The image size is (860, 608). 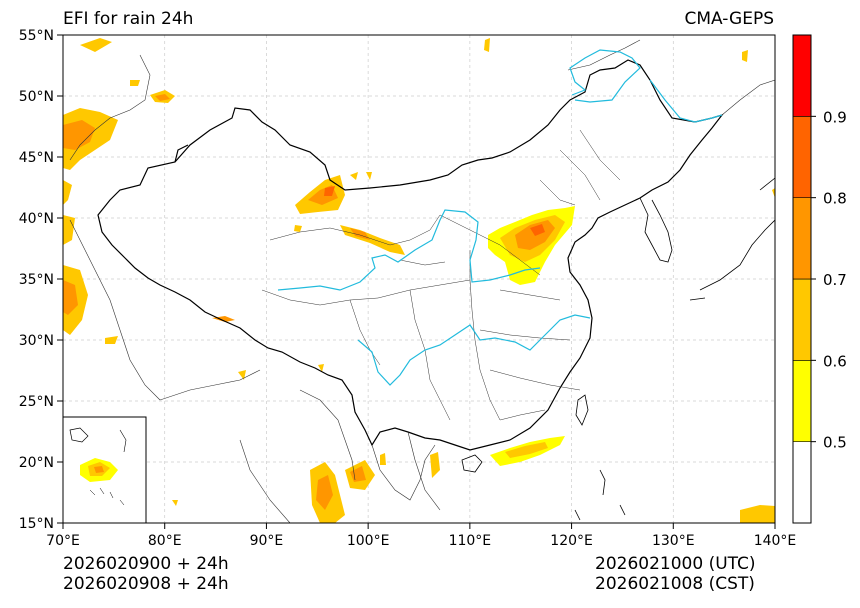 What do you see at coordinates (36, 402) in the screenshot?
I see `y-tick-label: 25°N` at bounding box center [36, 402].